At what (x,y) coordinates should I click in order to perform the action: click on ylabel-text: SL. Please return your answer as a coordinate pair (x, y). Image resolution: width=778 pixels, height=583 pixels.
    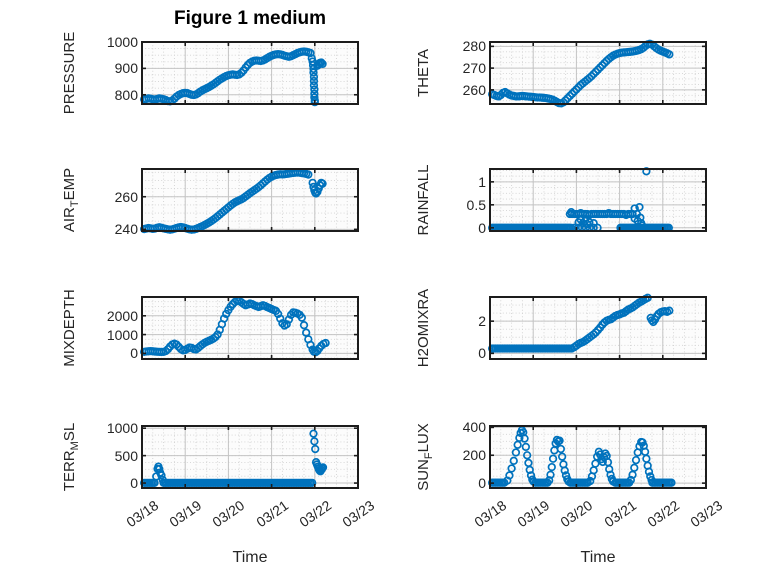
    Looking at the image, I should click on (69, 432).